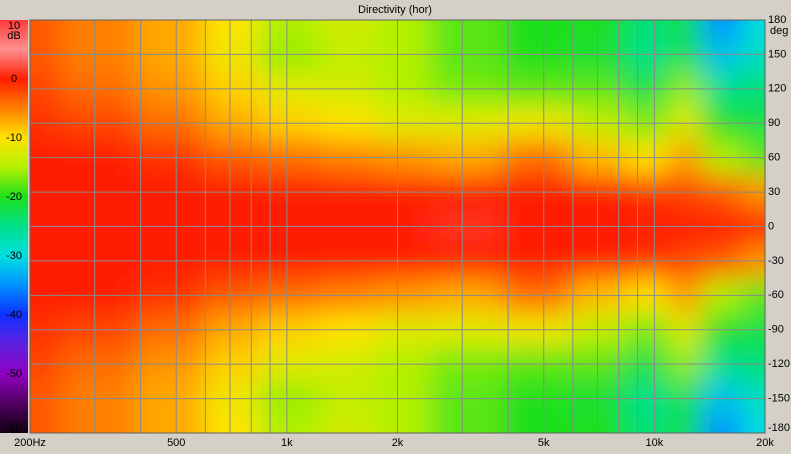 The image size is (791, 454). Describe the element at coordinates (774, 123) in the screenshot. I see `y-tick-label: 90` at that location.